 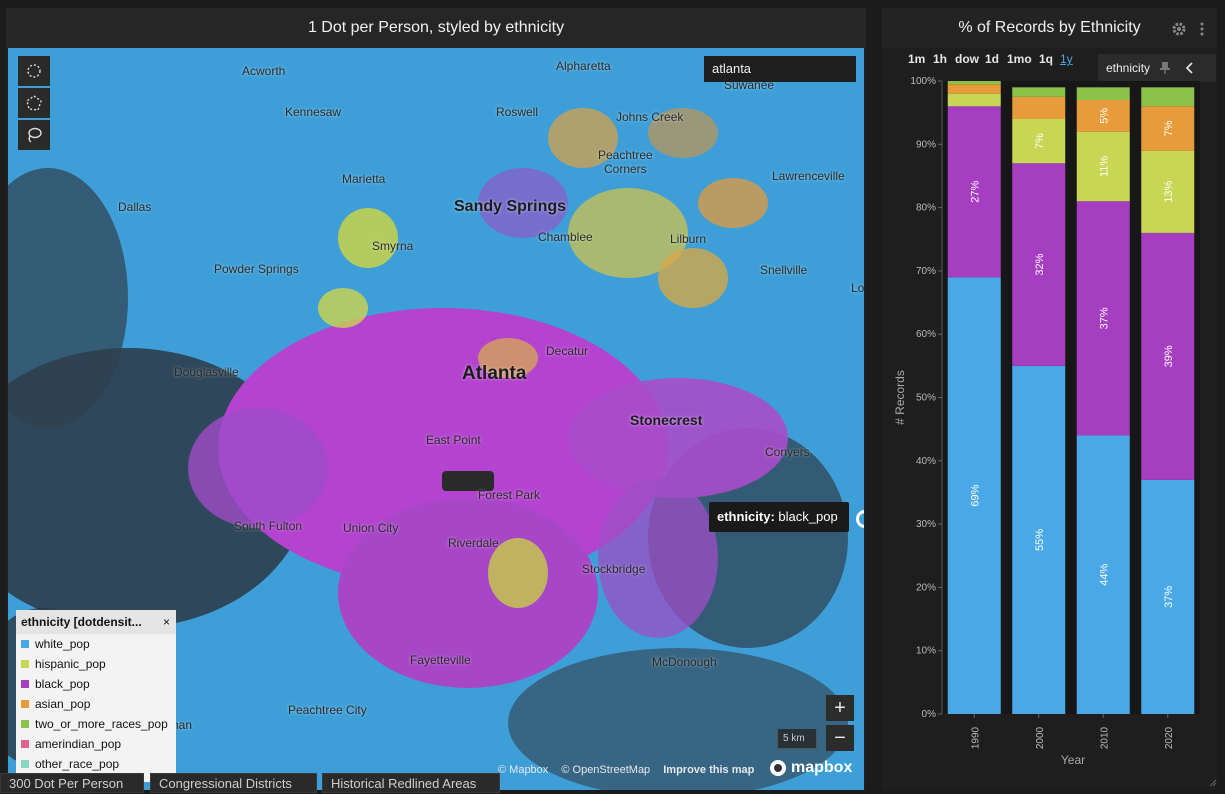 I want to click on city-label: Conyers, so click(x=787, y=452).